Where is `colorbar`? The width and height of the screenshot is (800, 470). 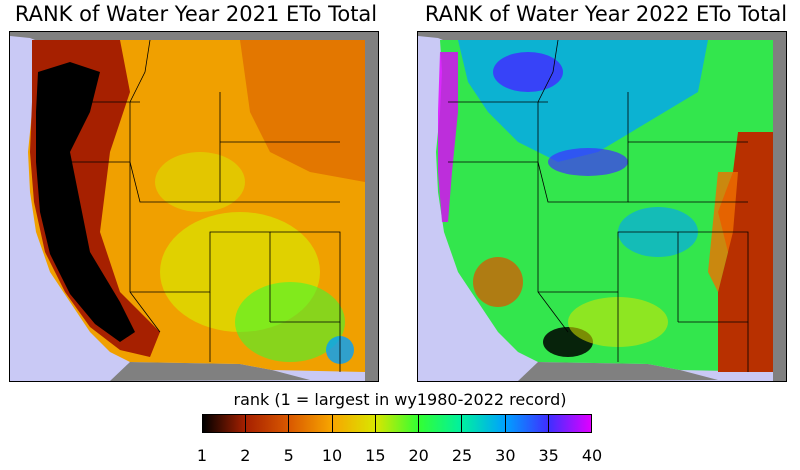 colorbar is located at coordinates (397, 423).